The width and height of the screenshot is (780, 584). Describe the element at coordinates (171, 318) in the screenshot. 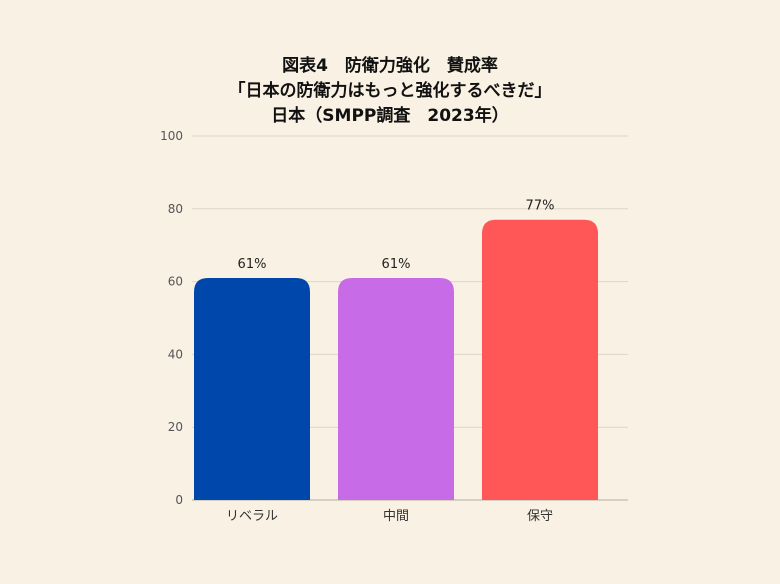

I see `y-axis-ticks: 0 20 40 60 80 100` at that location.